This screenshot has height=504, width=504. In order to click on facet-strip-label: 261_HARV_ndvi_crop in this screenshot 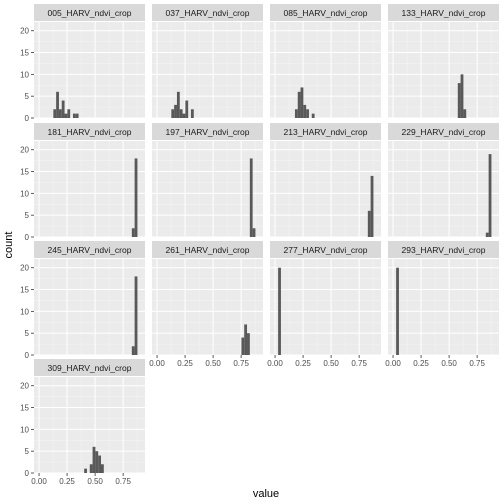, I will do `click(208, 250)`.